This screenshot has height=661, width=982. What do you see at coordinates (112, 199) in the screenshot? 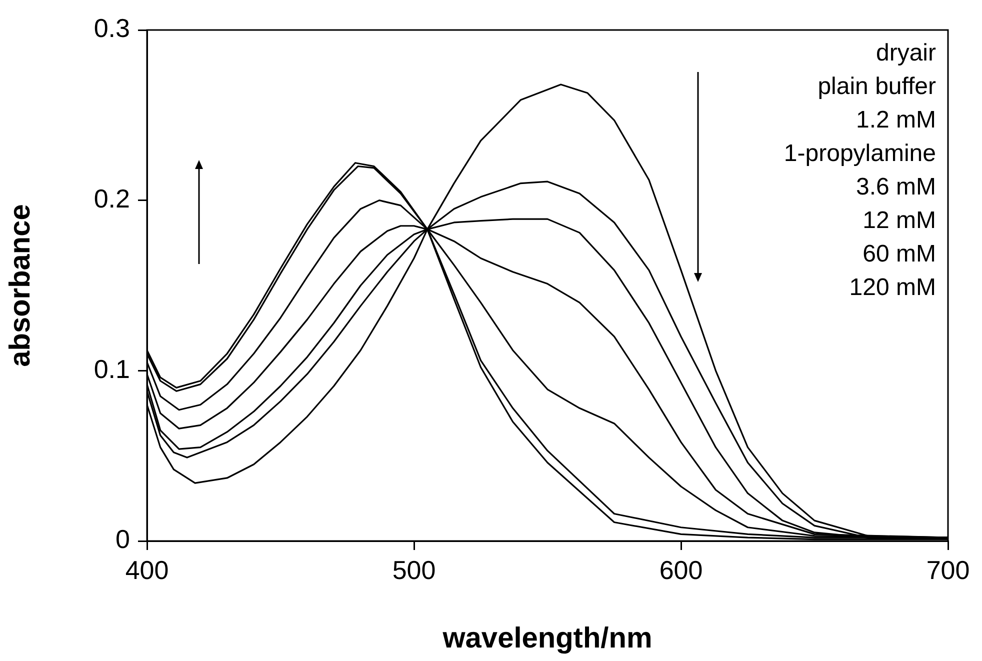
I see `y-tick-label: 0.2` at bounding box center [112, 199].